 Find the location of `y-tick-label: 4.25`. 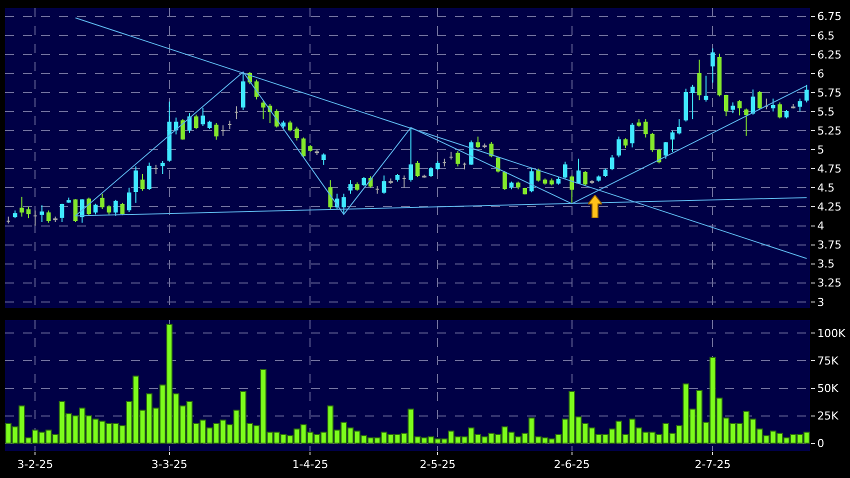

y-tick-label: 4.25 is located at coordinates (829, 207).